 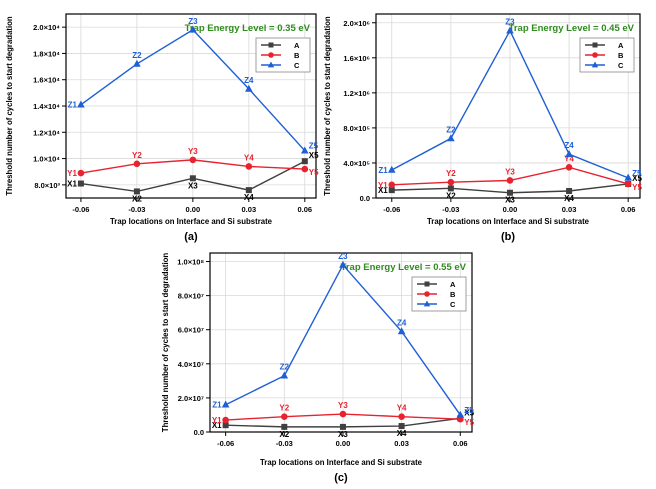 I want to click on chart-title: Trap Energy Level = 0.45 eV, so click(x=572, y=28).